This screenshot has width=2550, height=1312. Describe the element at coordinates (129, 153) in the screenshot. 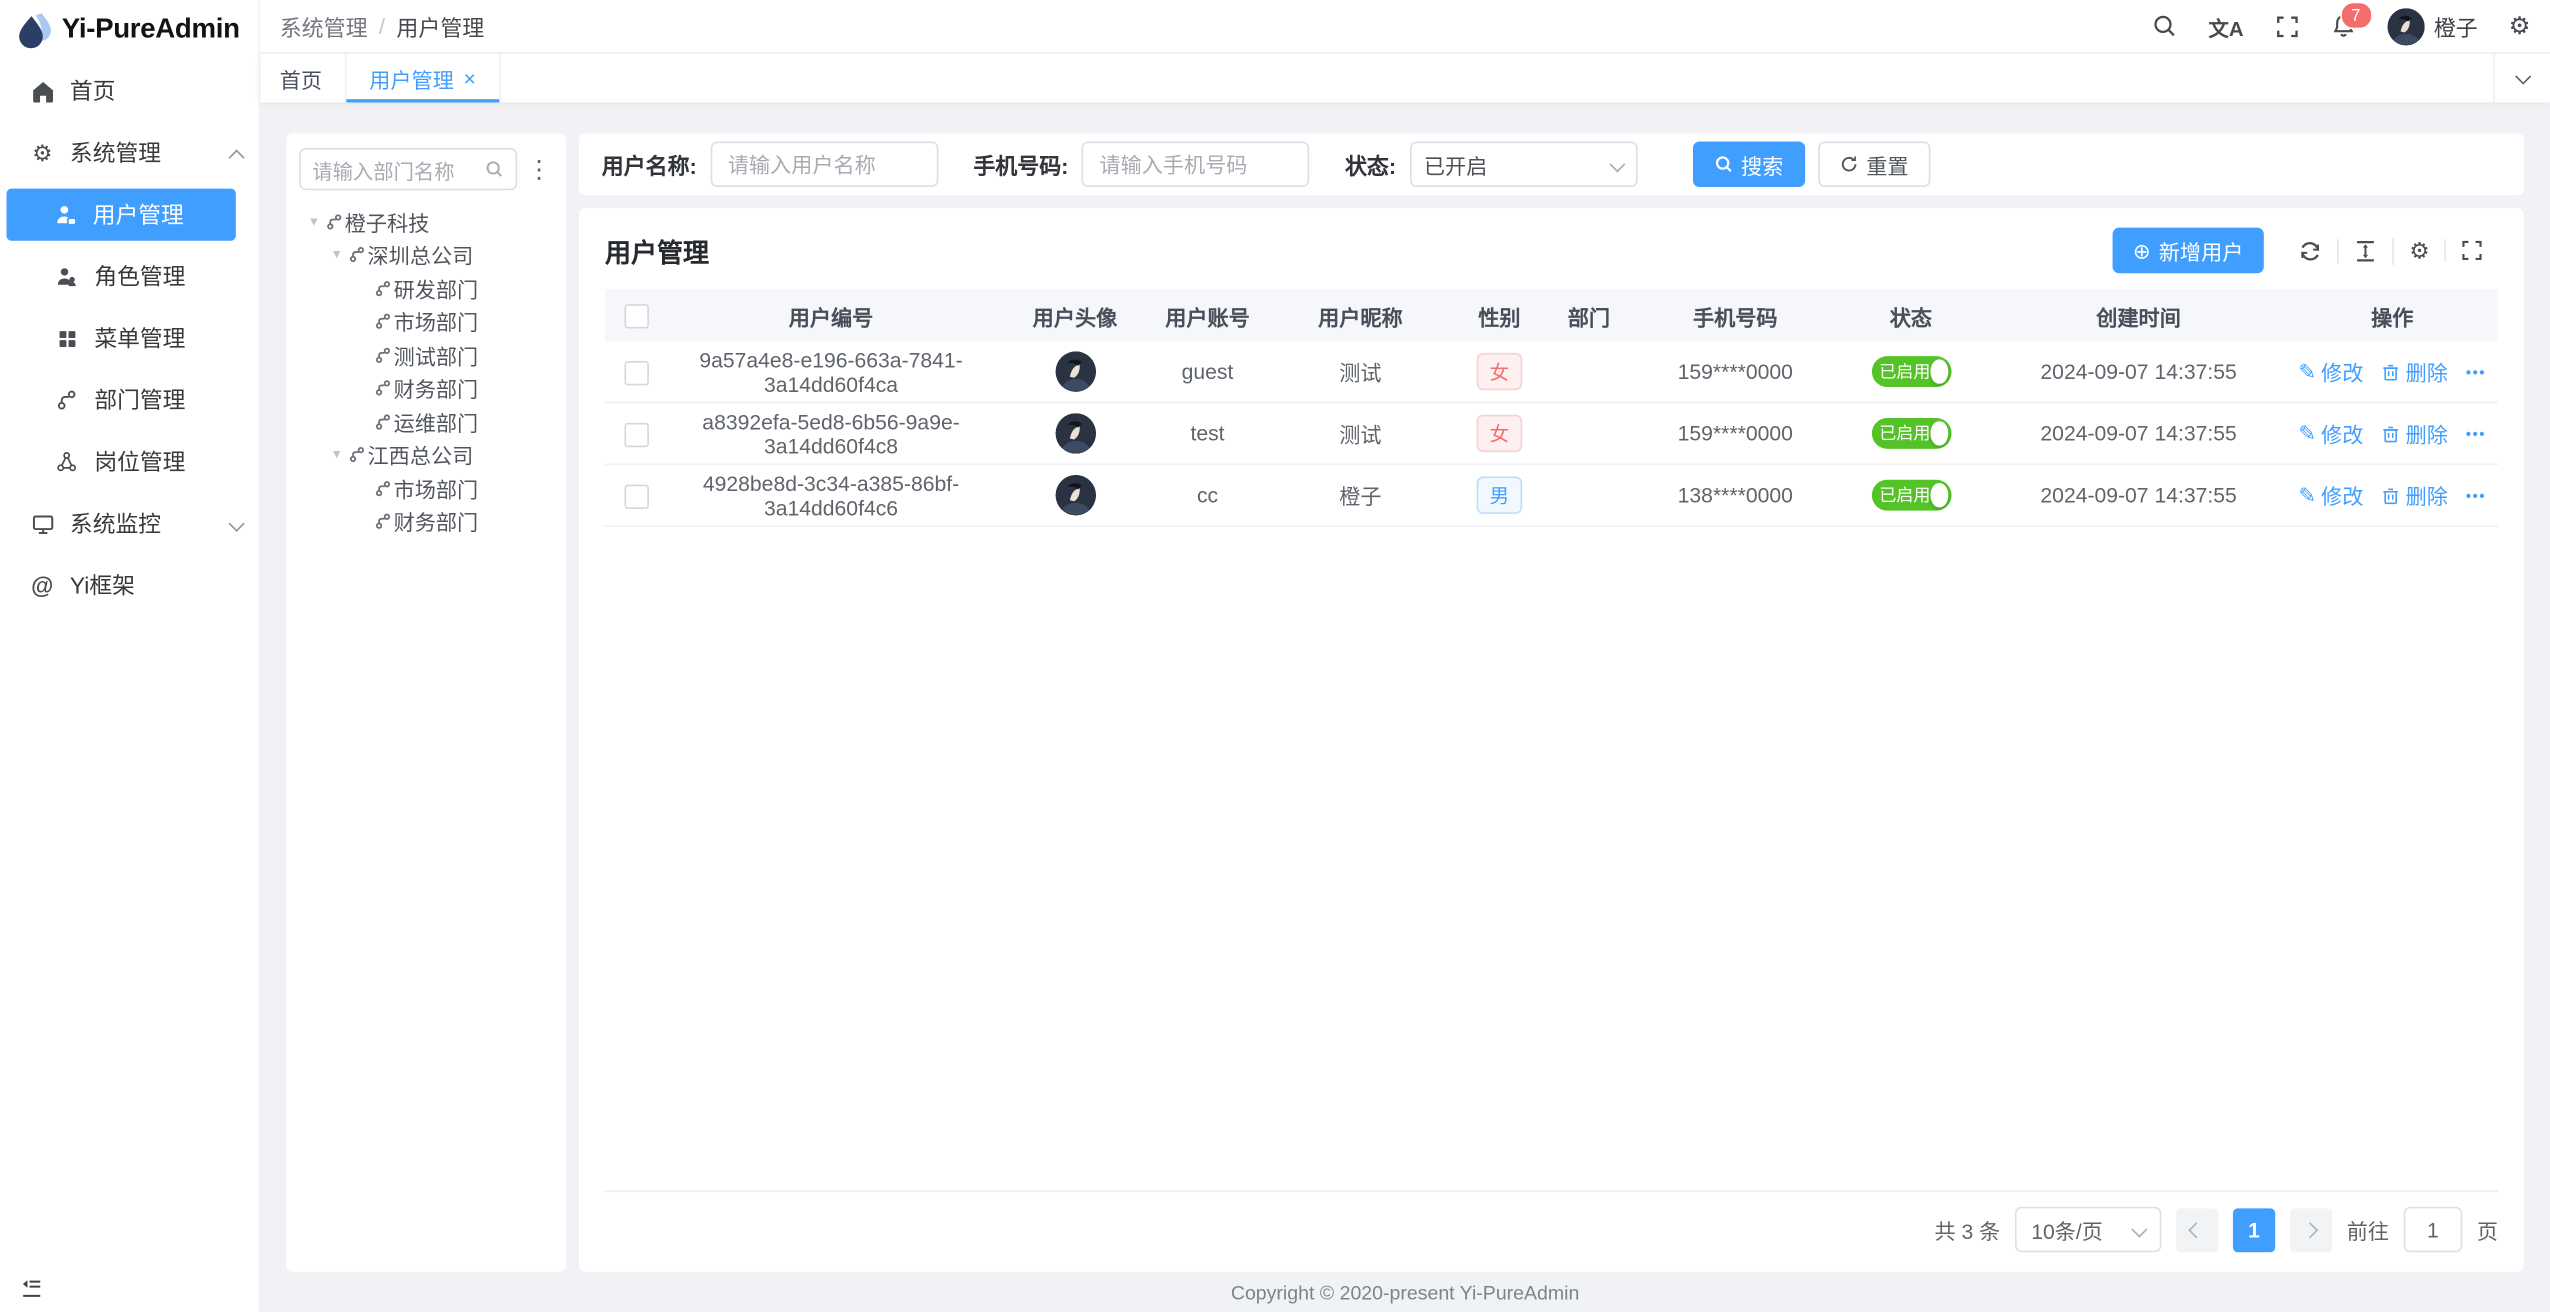

I see `sidebar-item-system: ⚙ 系统管理` at that location.